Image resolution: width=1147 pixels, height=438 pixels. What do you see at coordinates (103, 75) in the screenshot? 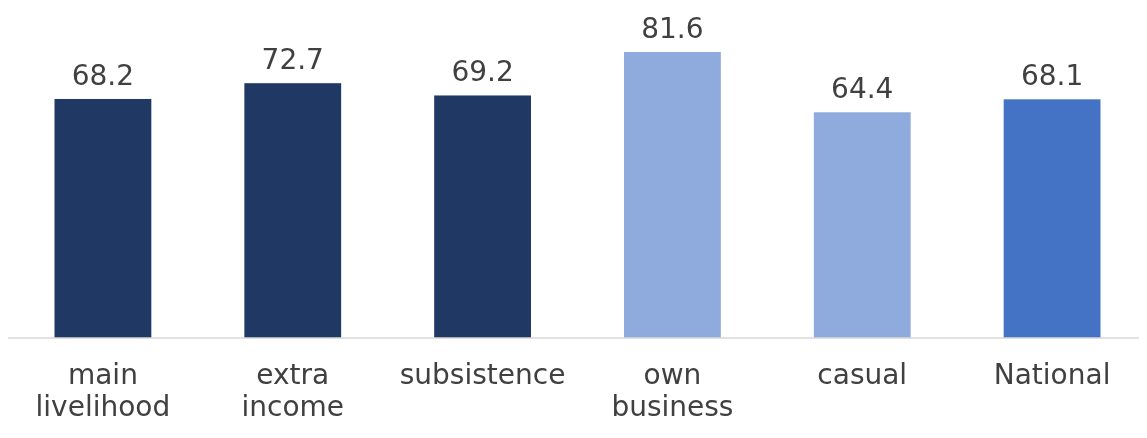
I see `data-label: 68.2` at bounding box center [103, 75].